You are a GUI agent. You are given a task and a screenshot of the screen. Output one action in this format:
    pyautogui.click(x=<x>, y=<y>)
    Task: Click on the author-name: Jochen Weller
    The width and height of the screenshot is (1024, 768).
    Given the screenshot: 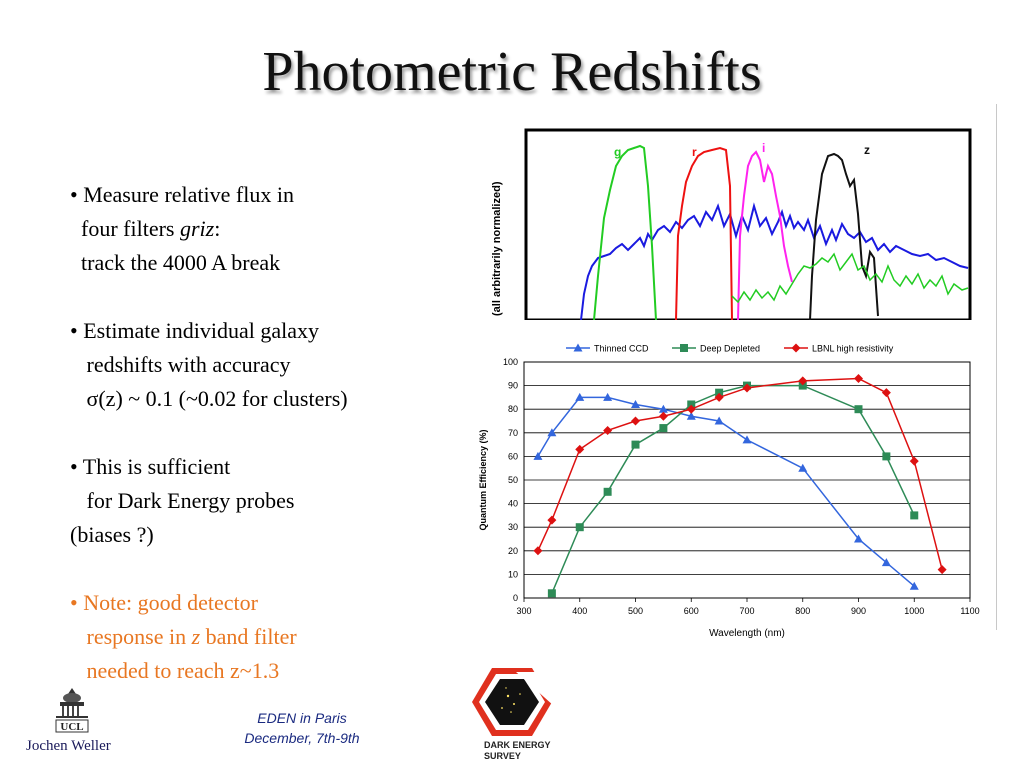 What is the action you would take?
    pyautogui.click(x=68, y=746)
    